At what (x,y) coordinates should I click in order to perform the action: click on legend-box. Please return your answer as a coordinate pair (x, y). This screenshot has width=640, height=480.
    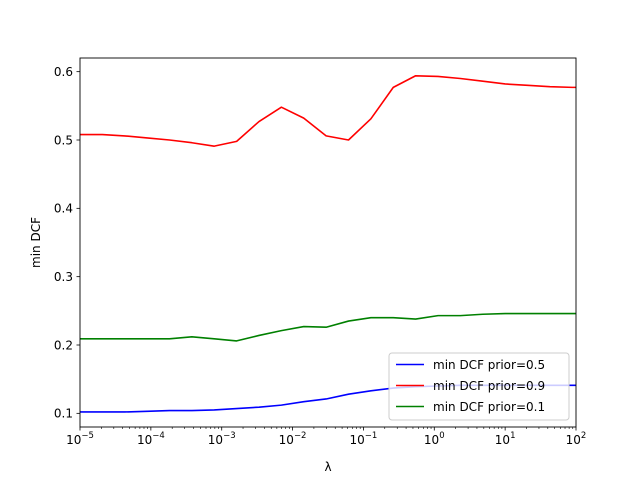
    Looking at the image, I should click on (479, 386).